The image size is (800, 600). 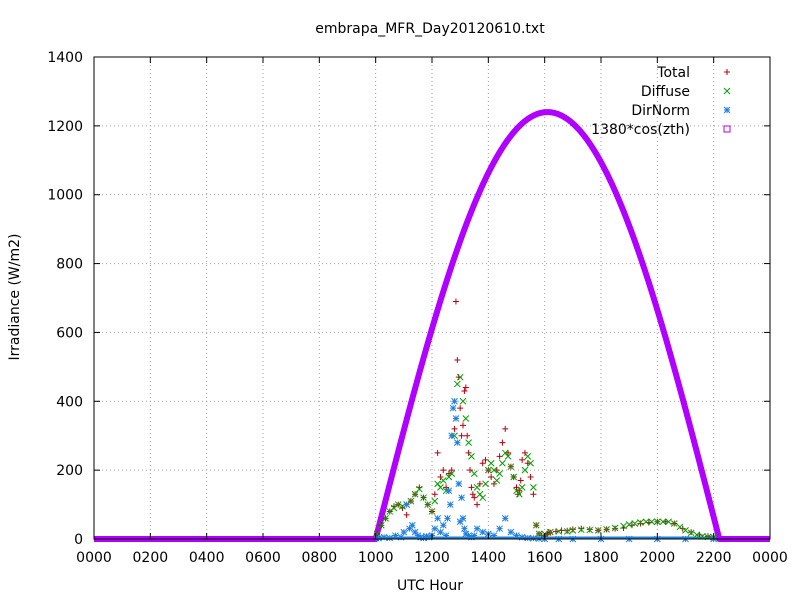 What do you see at coordinates (770, 558) in the screenshot?
I see `x-tick-label: 0000` at bounding box center [770, 558].